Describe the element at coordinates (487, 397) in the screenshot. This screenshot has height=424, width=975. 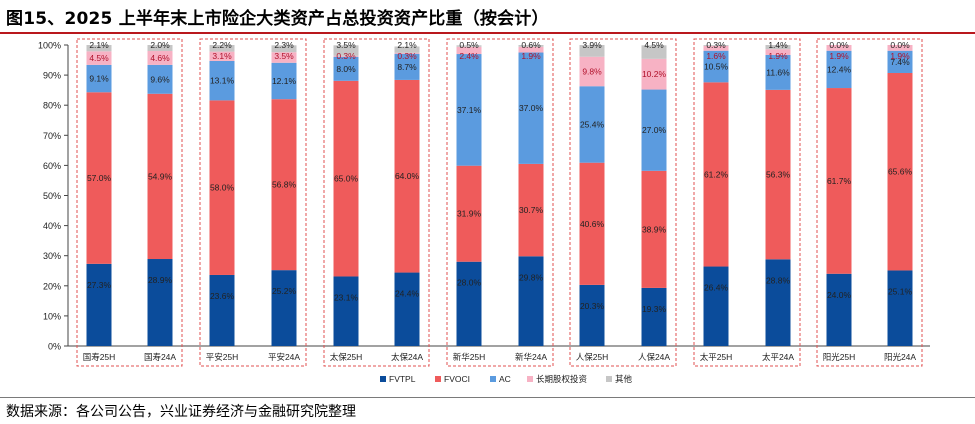
I see `source-rule` at that location.